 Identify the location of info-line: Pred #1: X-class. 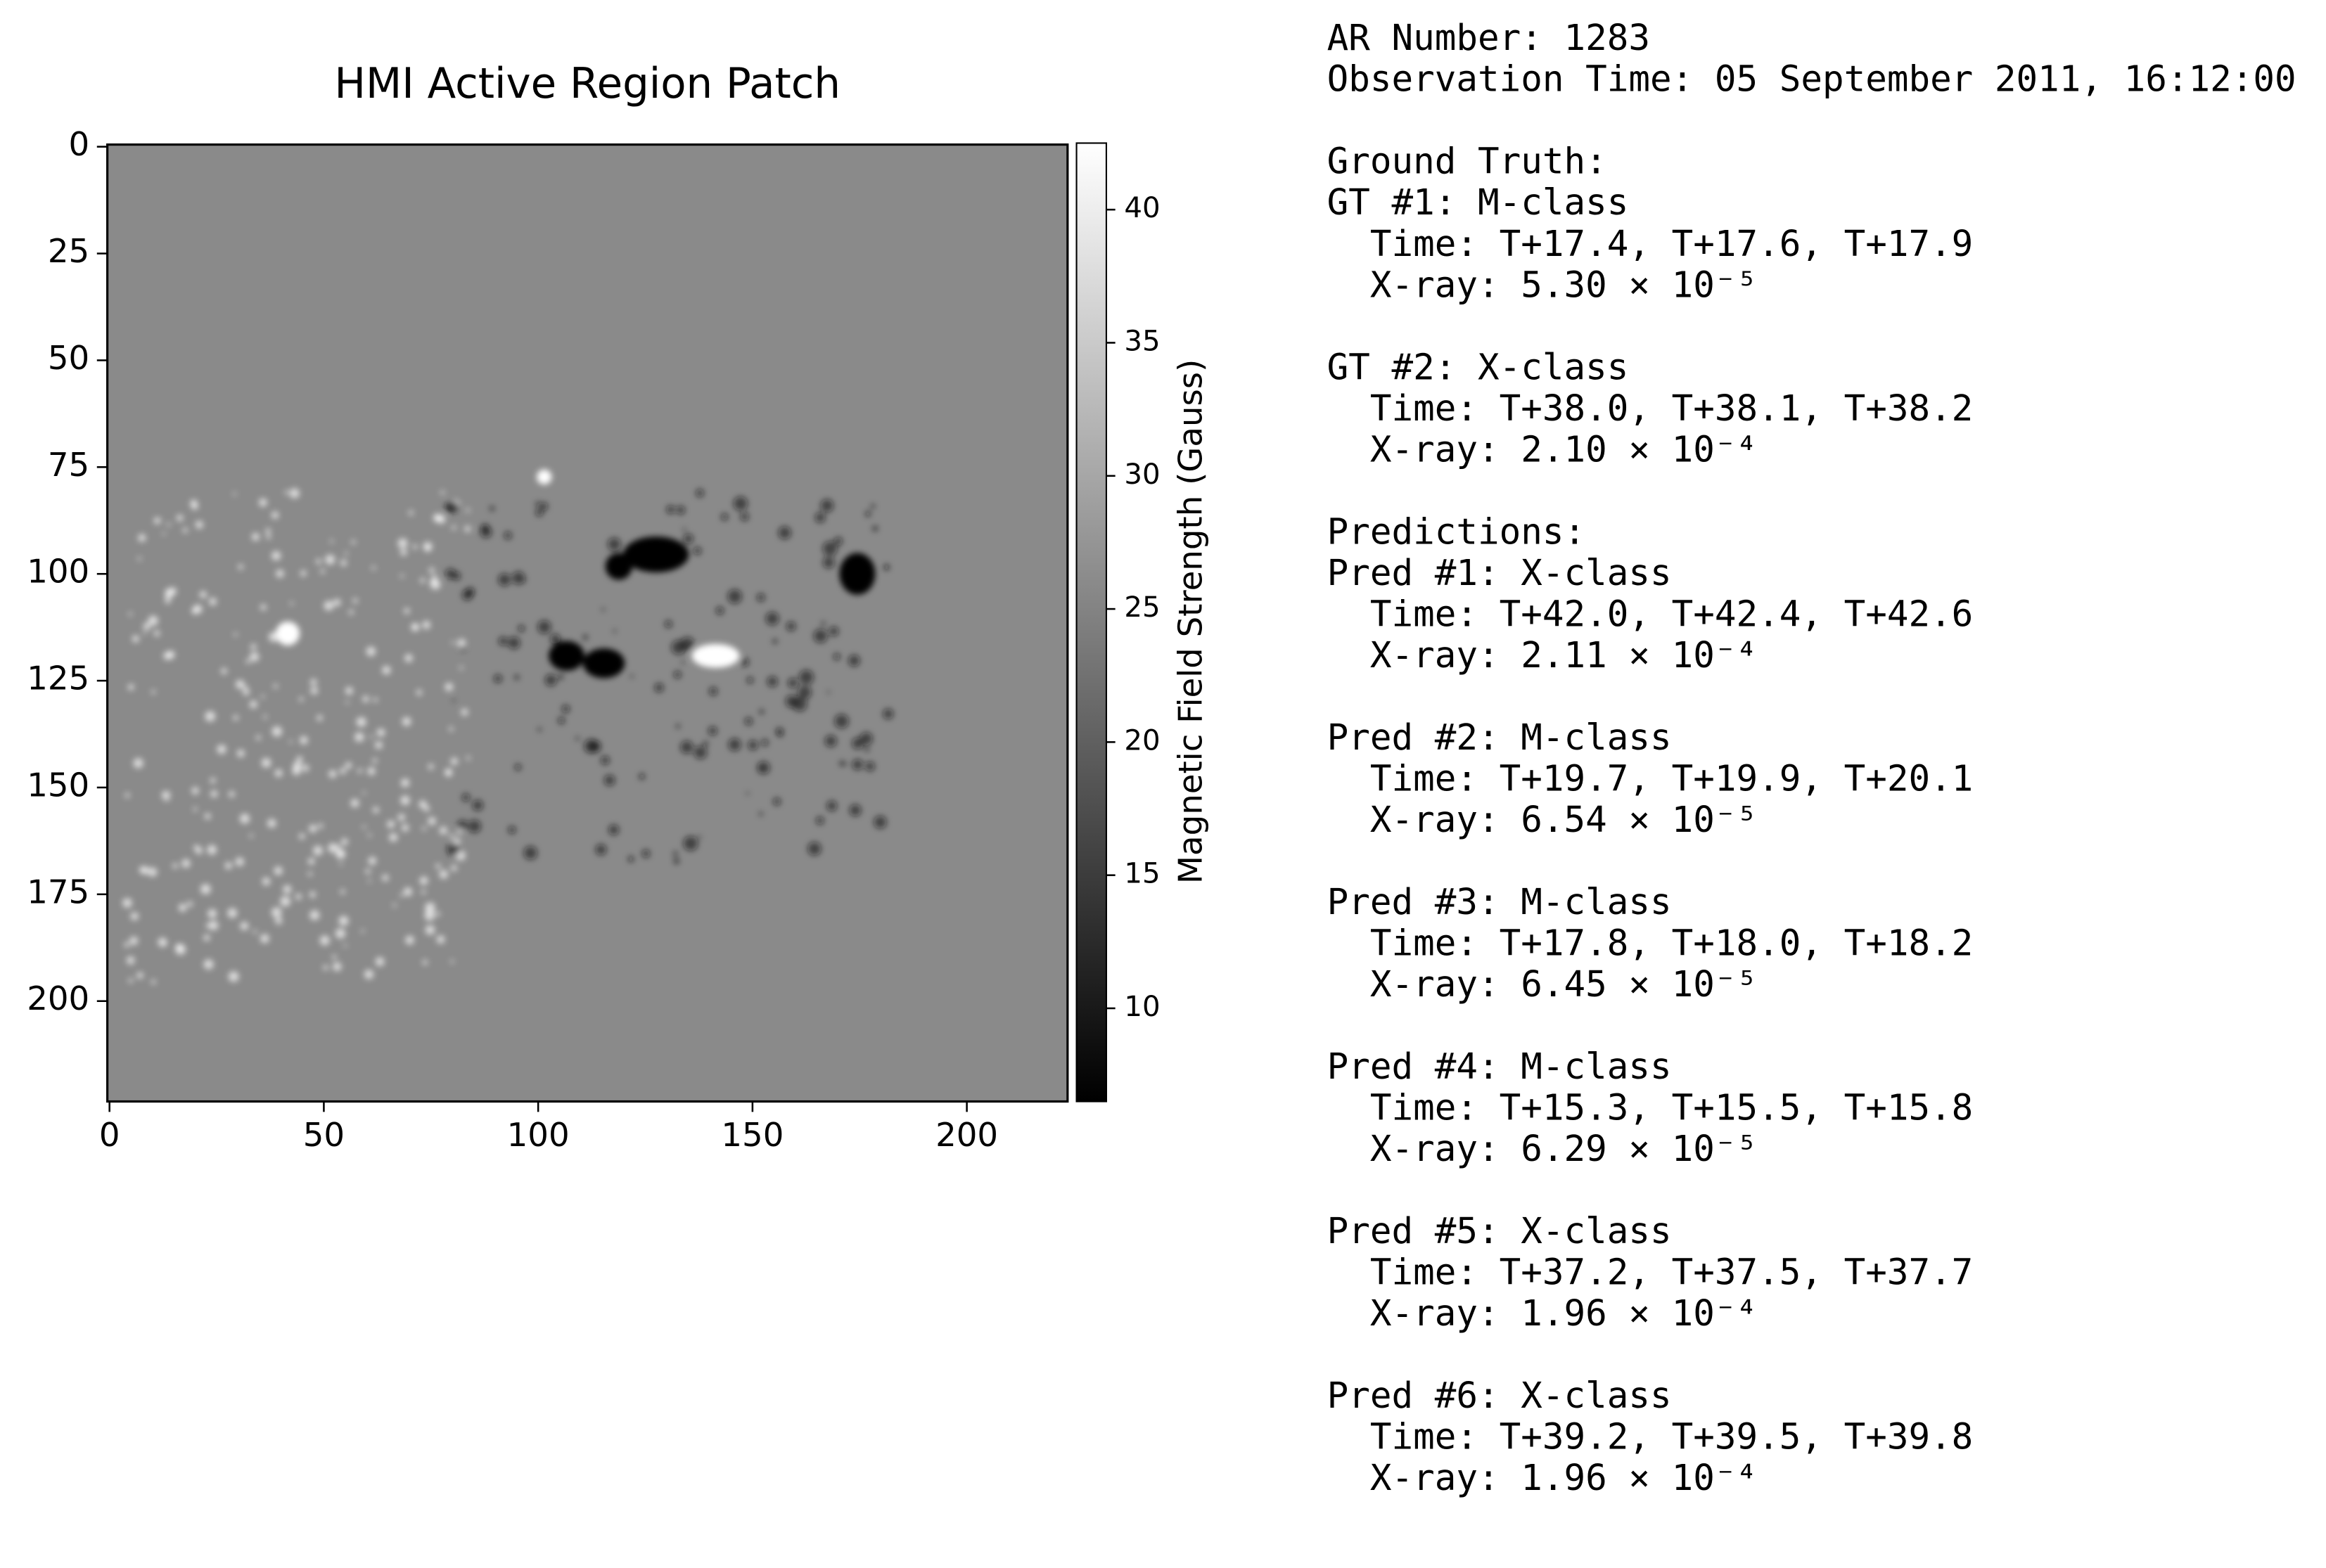
(1499, 572).